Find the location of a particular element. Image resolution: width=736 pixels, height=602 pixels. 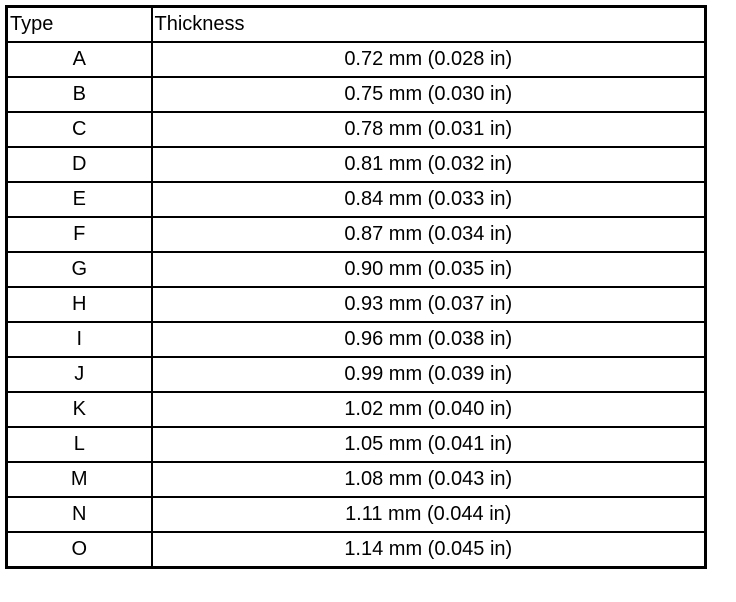

thickness-cell: 0.81 mm (0.032 in) is located at coordinates (428, 164).